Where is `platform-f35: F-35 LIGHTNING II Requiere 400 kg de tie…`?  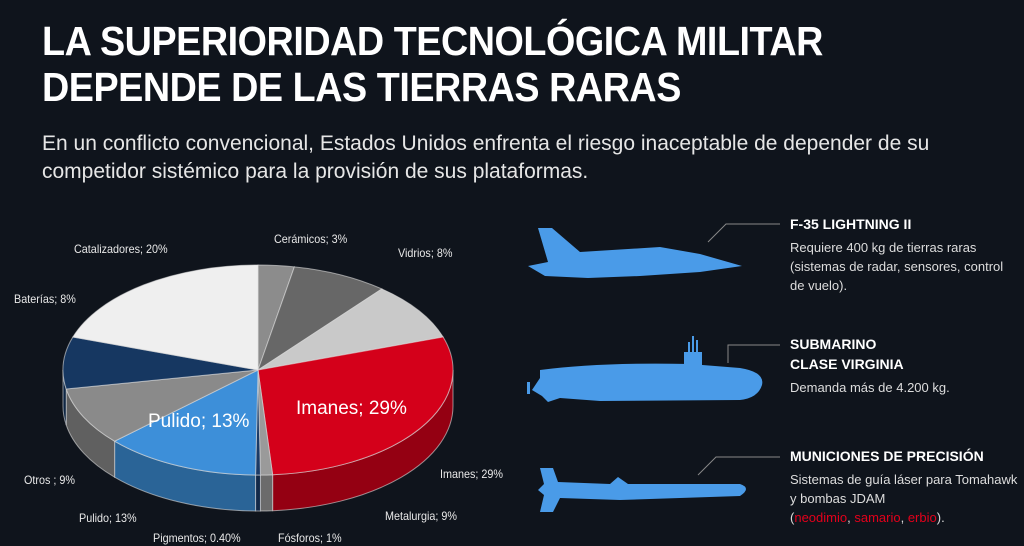
platform-f35: F-35 LIGHTNING II Requiere 400 kg de tie… is located at coordinates (897, 254).